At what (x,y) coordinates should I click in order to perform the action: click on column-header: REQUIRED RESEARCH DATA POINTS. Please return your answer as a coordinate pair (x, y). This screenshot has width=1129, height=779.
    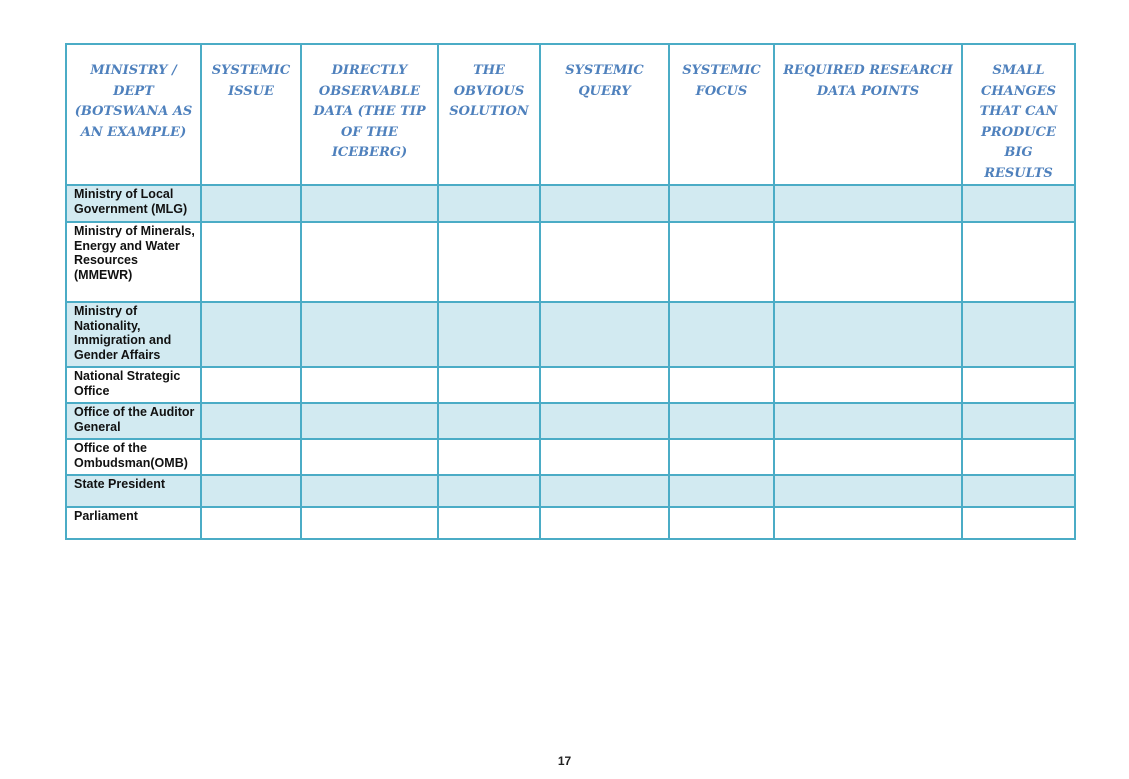
    Looking at the image, I should click on (868, 114).